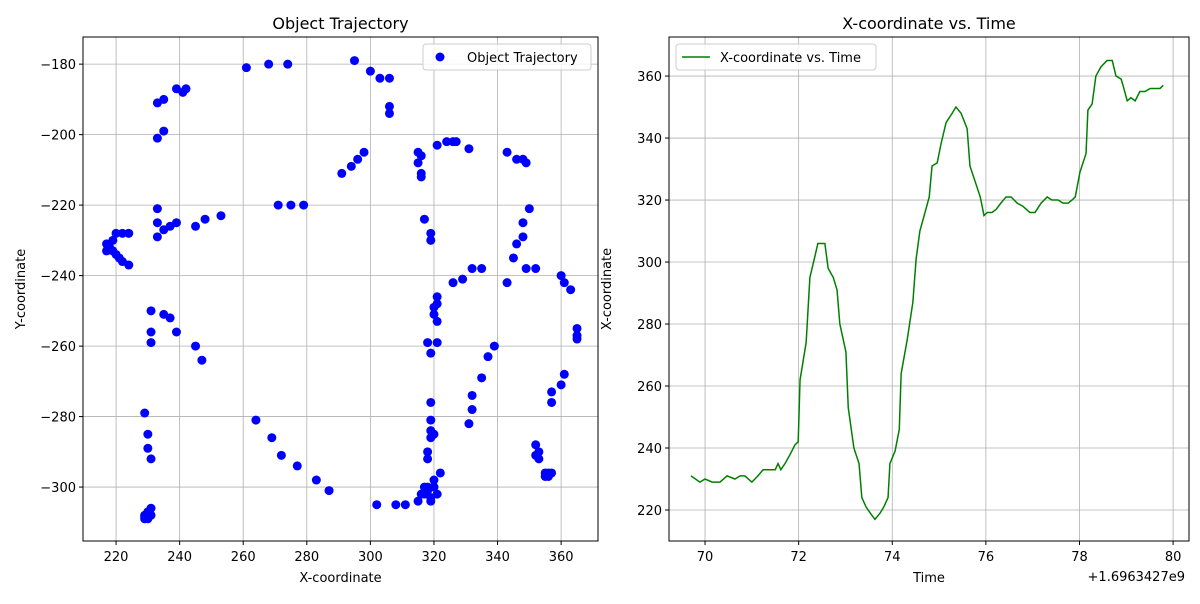 This screenshot has width=1200, height=604. I want to click on y-tick-label: −200, so click(58, 136).